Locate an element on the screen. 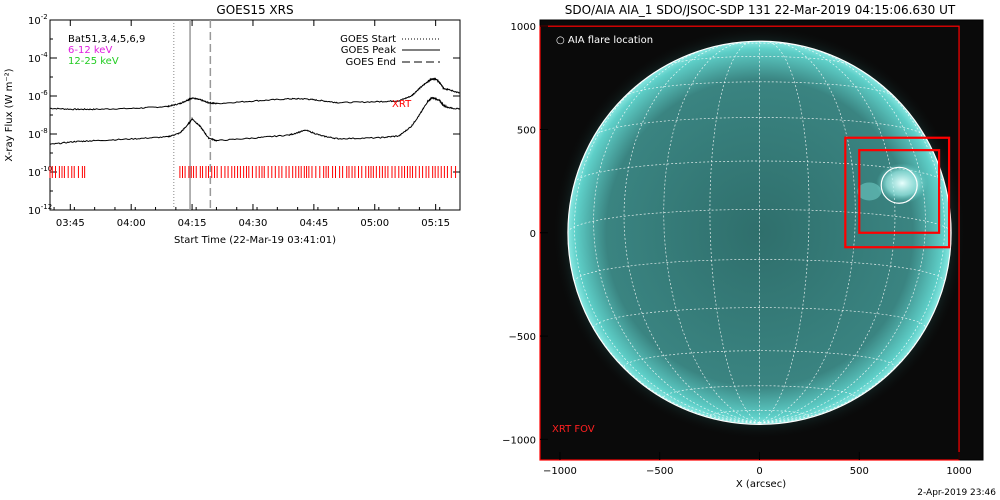 The height and width of the screenshot is (500, 1000). flare-brightening is located at coordinates (902, 183).